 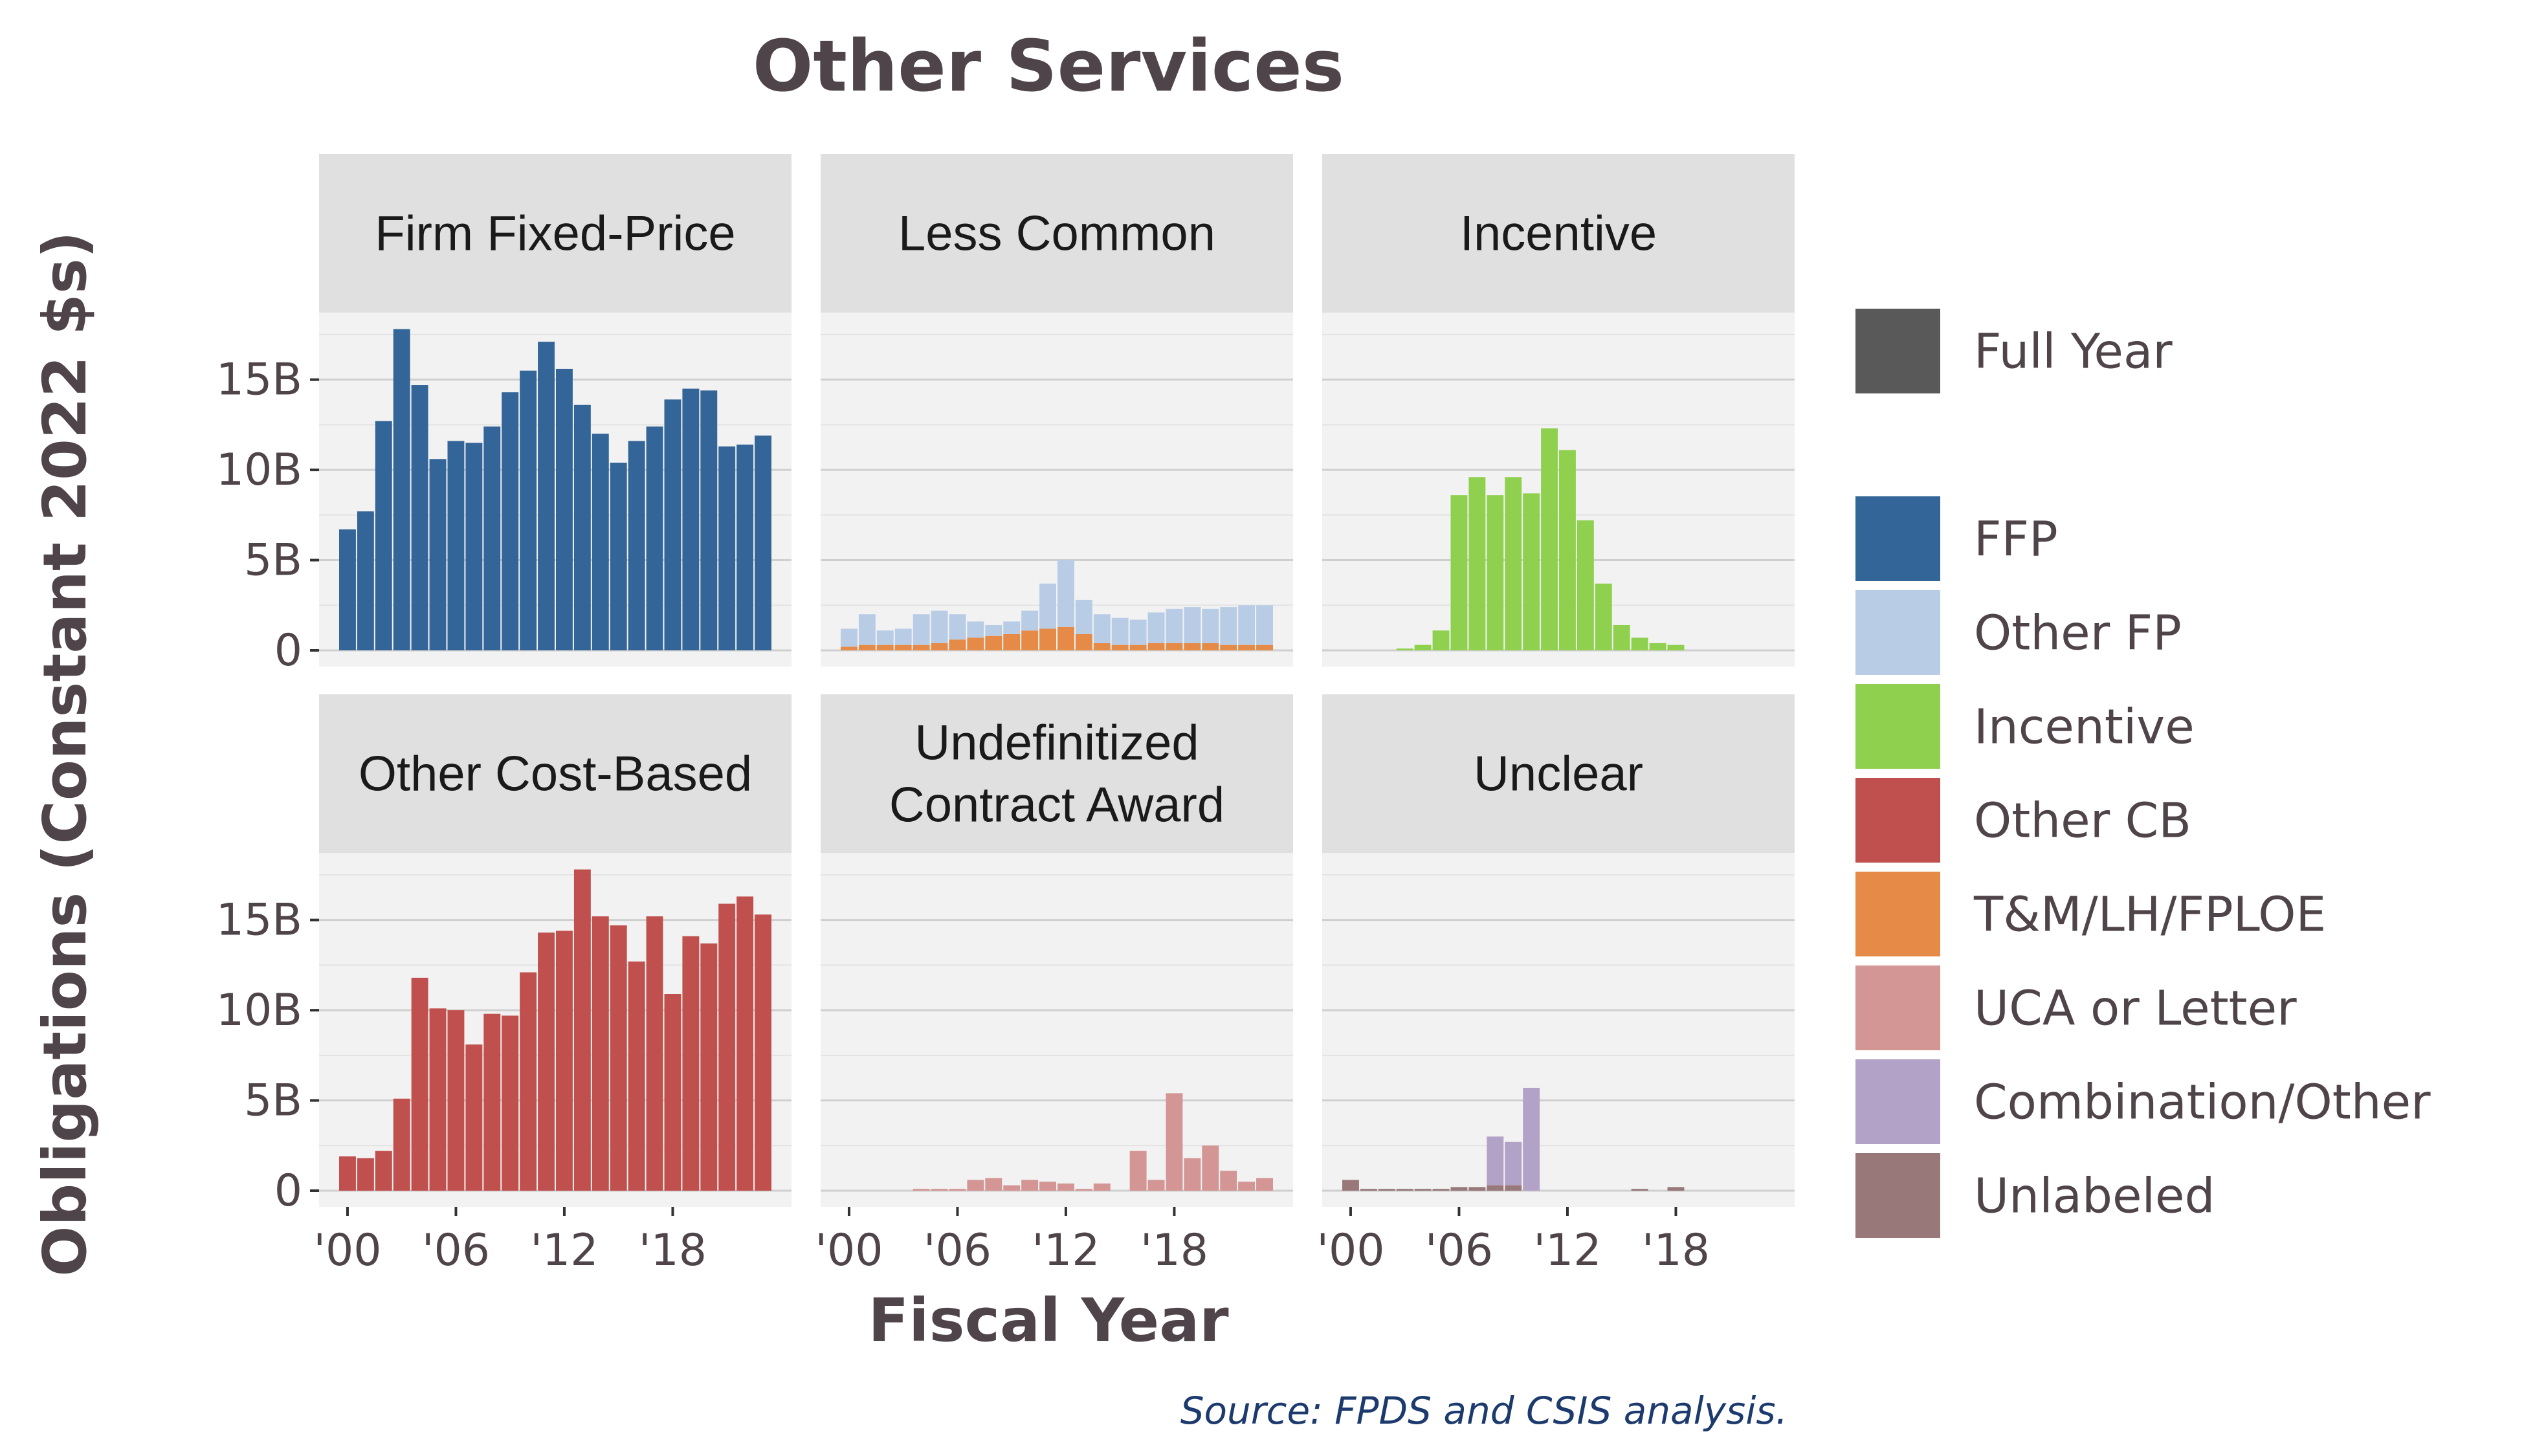 What do you see at coordinates (1174, 1142) in the screenshot?
I see `bar-uca-or-letter-2018` at bounding box center [1174, 1142].